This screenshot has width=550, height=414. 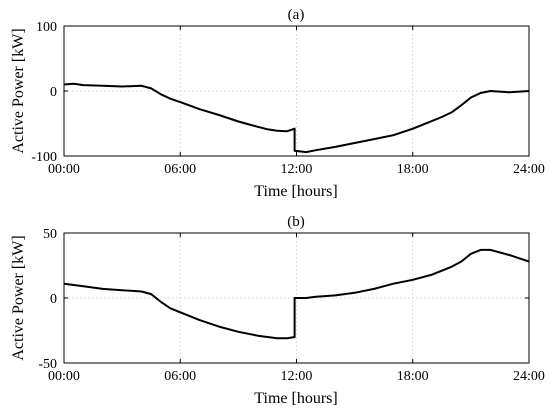 What do you see at coordinates (18, 297) in the screenshot?
I see `panel-b-y-axis-label: Active Power [kW]` at bounding box center [18, 297].